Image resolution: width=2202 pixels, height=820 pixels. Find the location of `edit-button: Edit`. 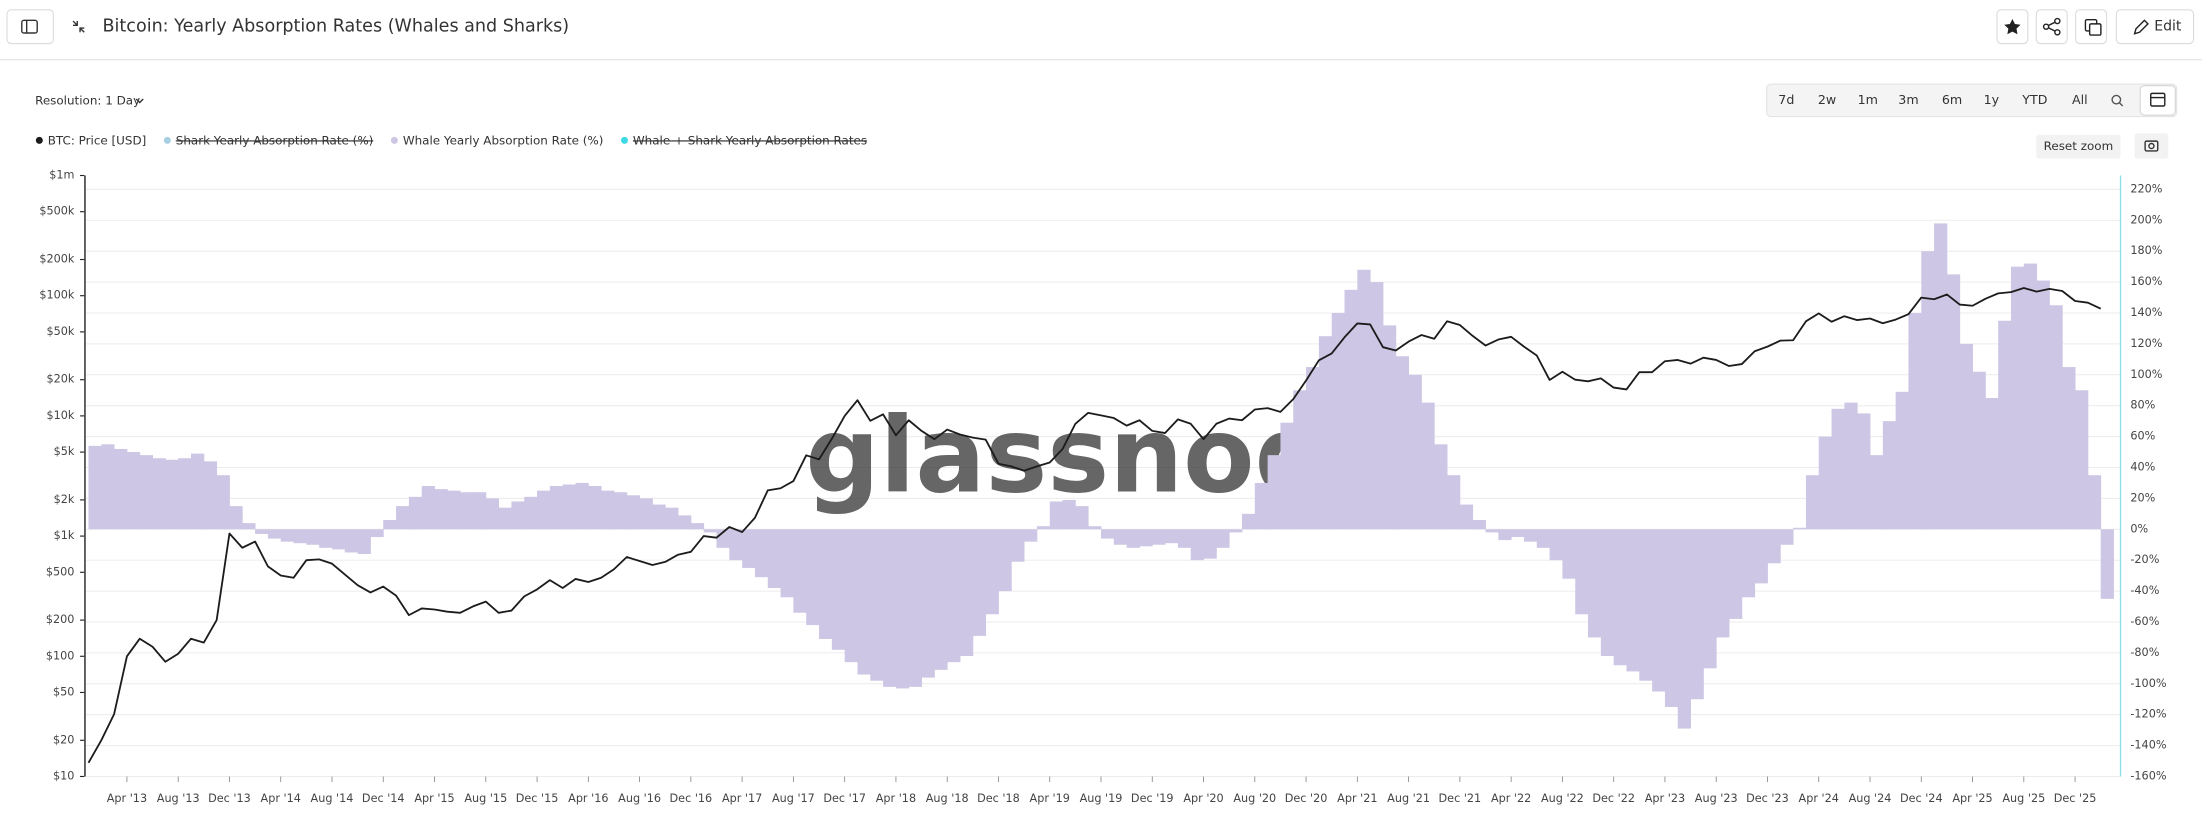

edit-button: Edit is located at coordinates (2155, 27).